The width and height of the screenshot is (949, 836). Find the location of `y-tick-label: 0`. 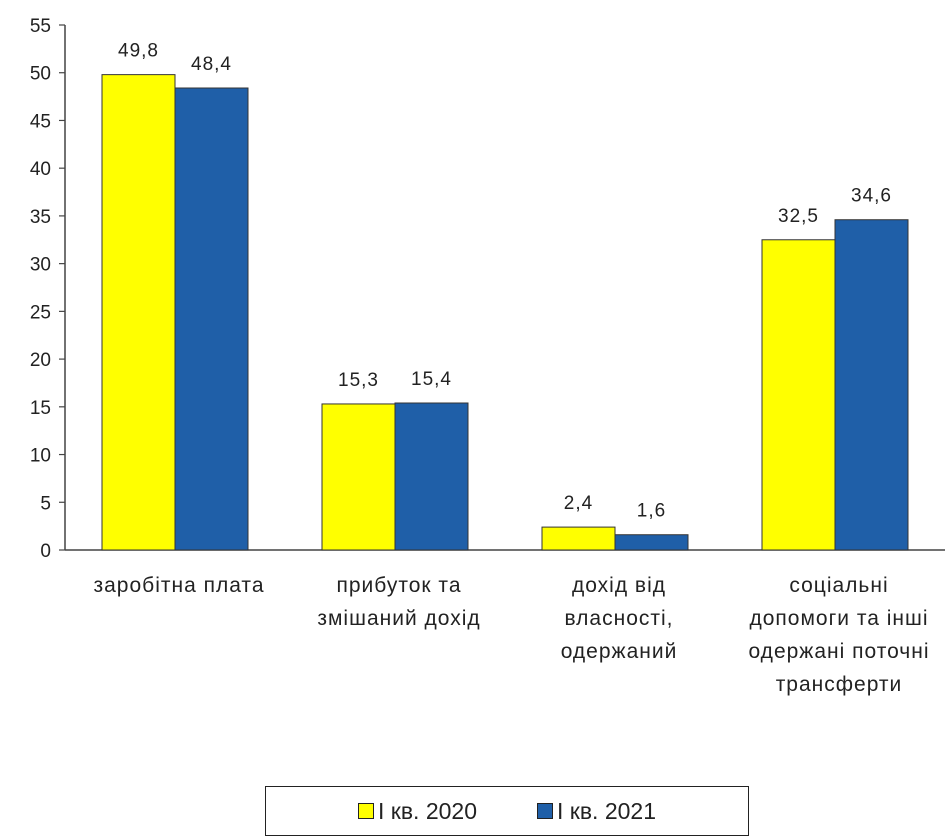

y-tick-label: 0 is located at coordinates (45, 551).